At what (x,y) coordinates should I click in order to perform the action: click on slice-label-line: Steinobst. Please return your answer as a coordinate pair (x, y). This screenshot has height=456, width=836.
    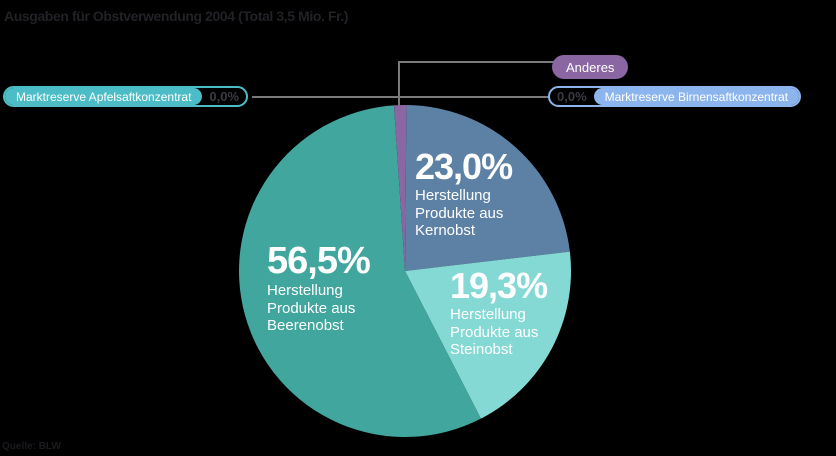
    Looking at the image, I should click on (481, 349).